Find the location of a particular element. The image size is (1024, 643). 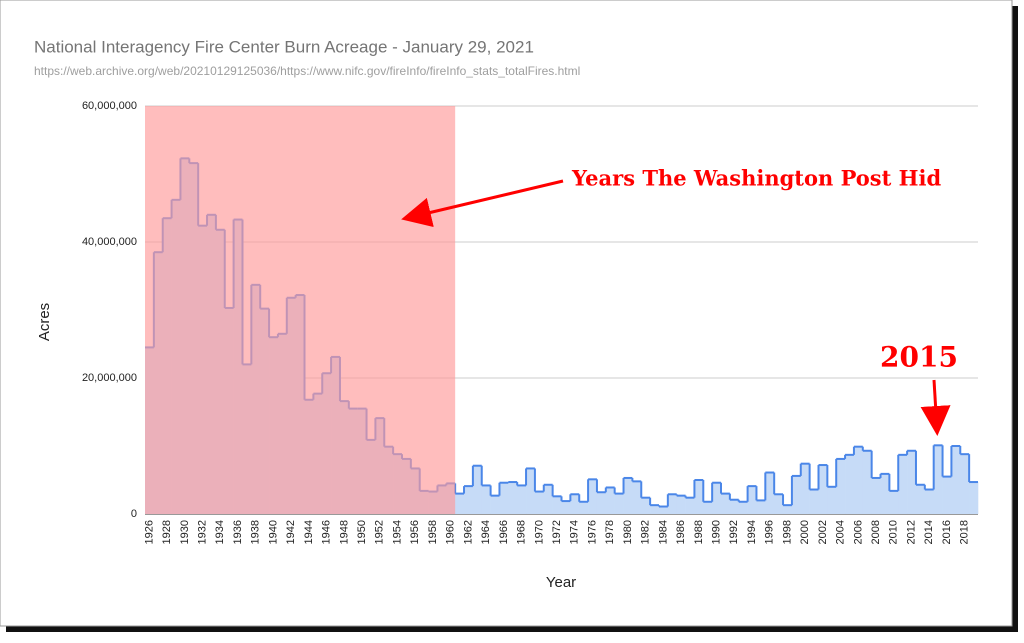

x-tick-label: 1962 is located at coordinates (468, 532).